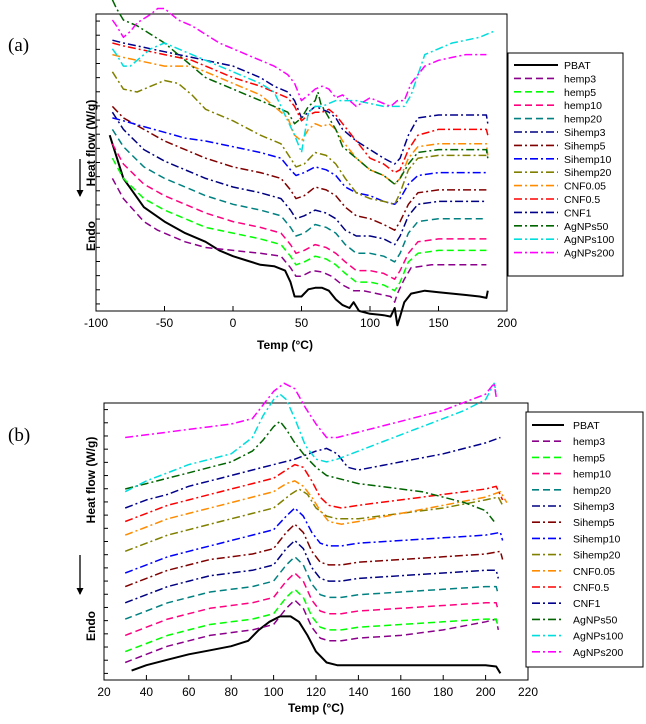  What do you see at coordinates (596, 539) in the screenshot?
I see `panel-b-legend-label-7: Sihemp10` at bounding box center [596, 539].